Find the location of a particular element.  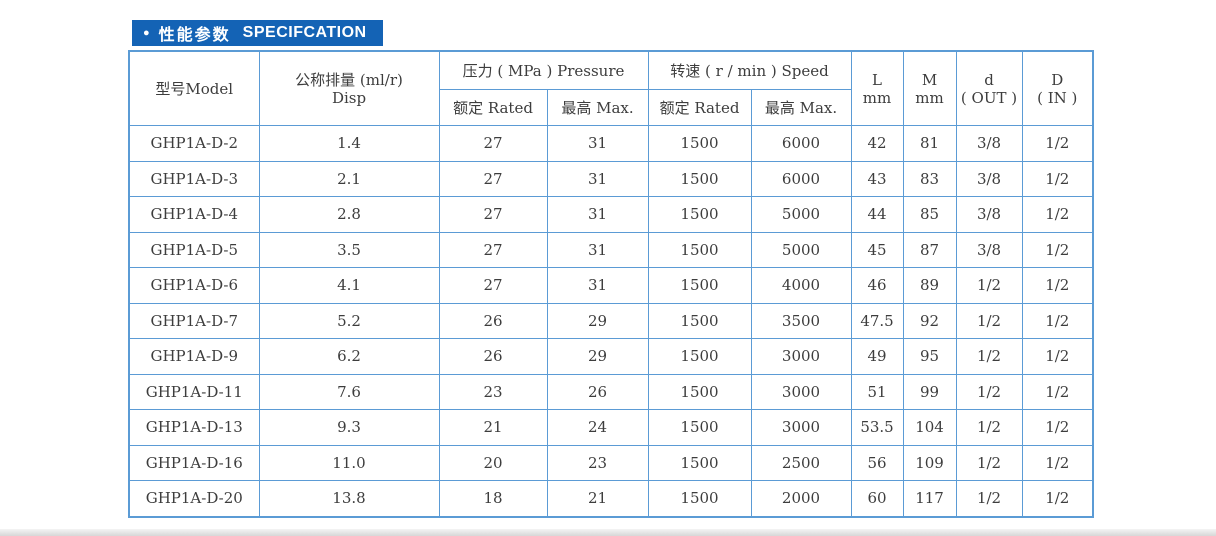

col-header-speed-max: 最高 Max. is located at coordinates (801, 107).